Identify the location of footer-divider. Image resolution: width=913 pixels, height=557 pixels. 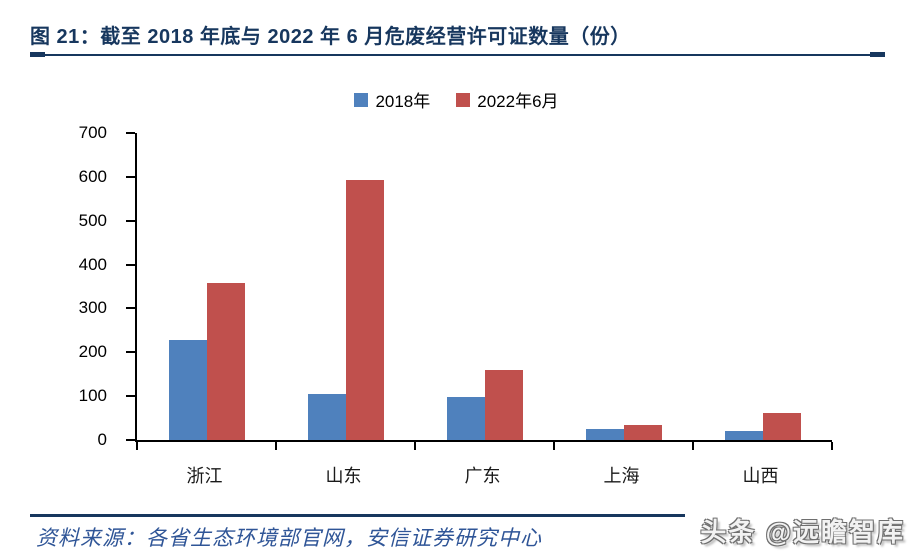
(357, 515).